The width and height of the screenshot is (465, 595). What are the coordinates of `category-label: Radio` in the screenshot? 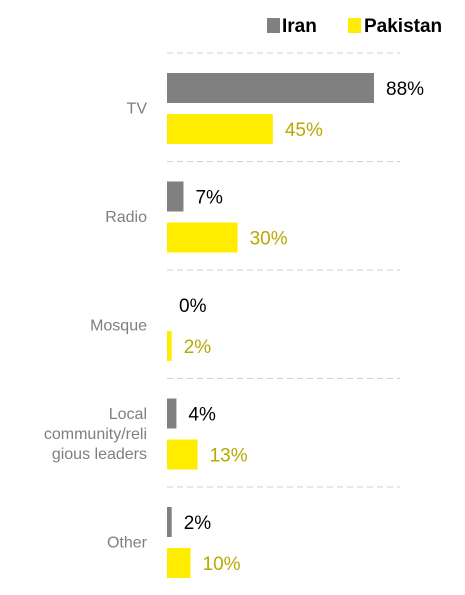 It's located at (126, 217).